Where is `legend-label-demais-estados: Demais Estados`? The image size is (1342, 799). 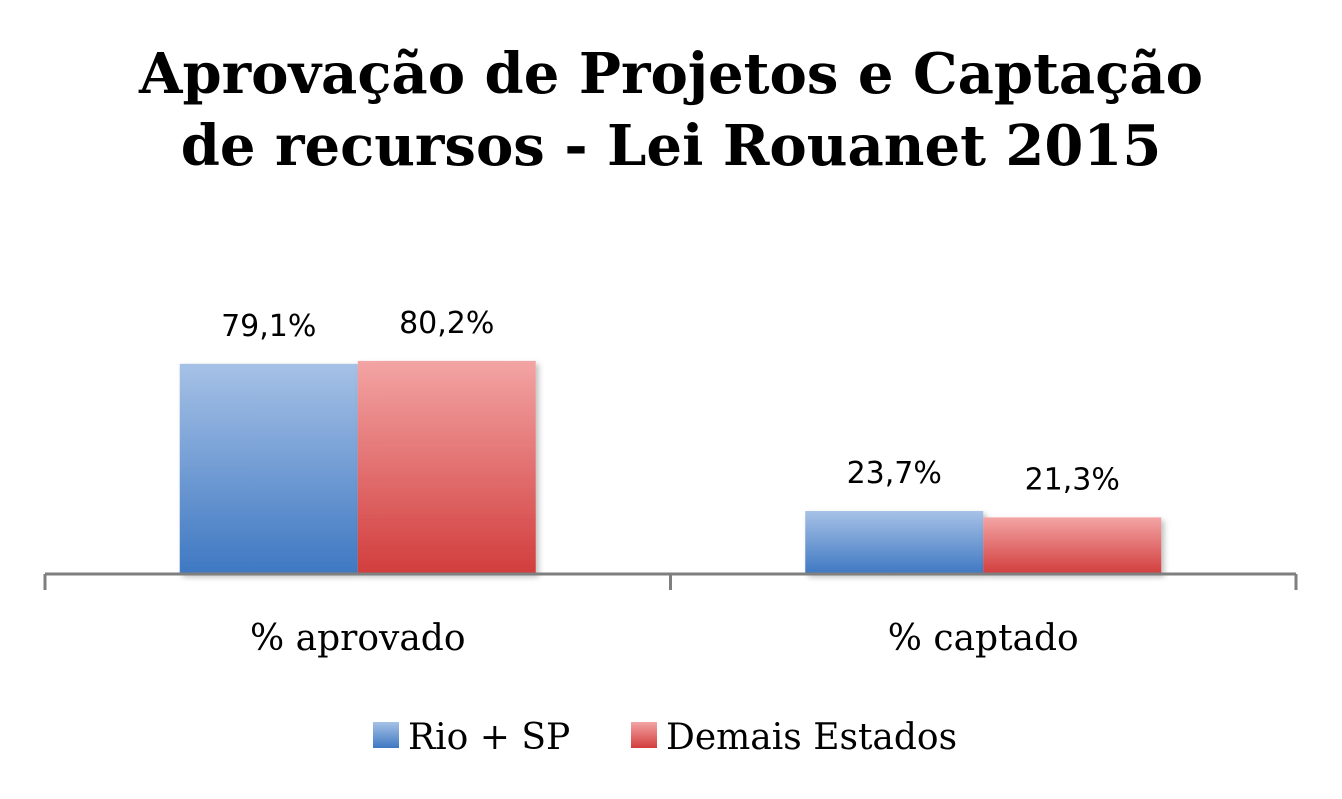 legend-label-demais-estados: Demais Estados is located at coordinates (811, 737).